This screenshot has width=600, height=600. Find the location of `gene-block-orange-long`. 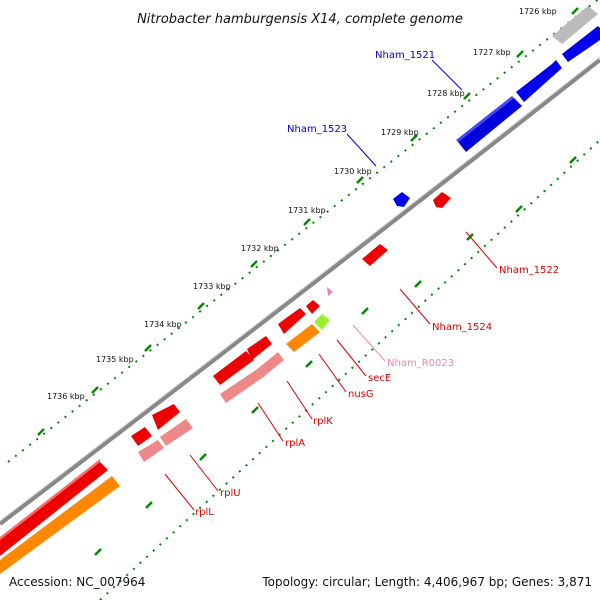

gene-block-orange-long is located at coordinates (60, 525).